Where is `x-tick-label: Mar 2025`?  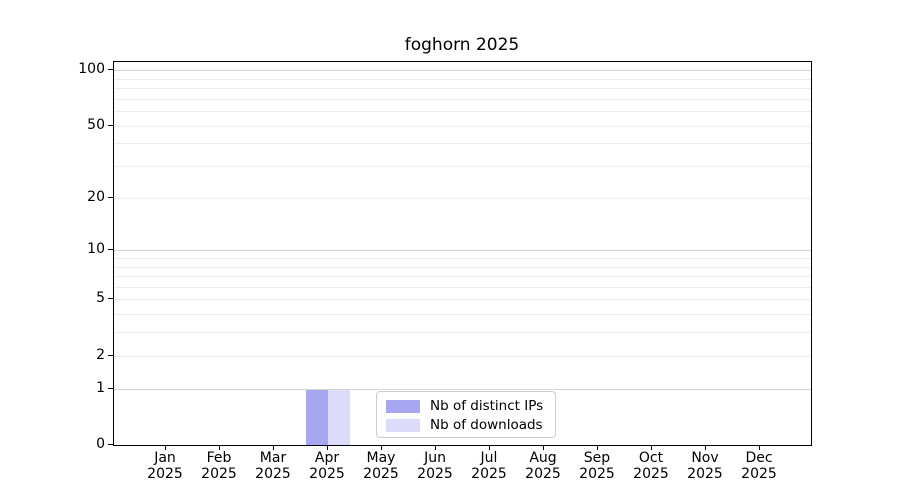
x-tick-label: Mar 2025 is located at coordinates (273, 466).